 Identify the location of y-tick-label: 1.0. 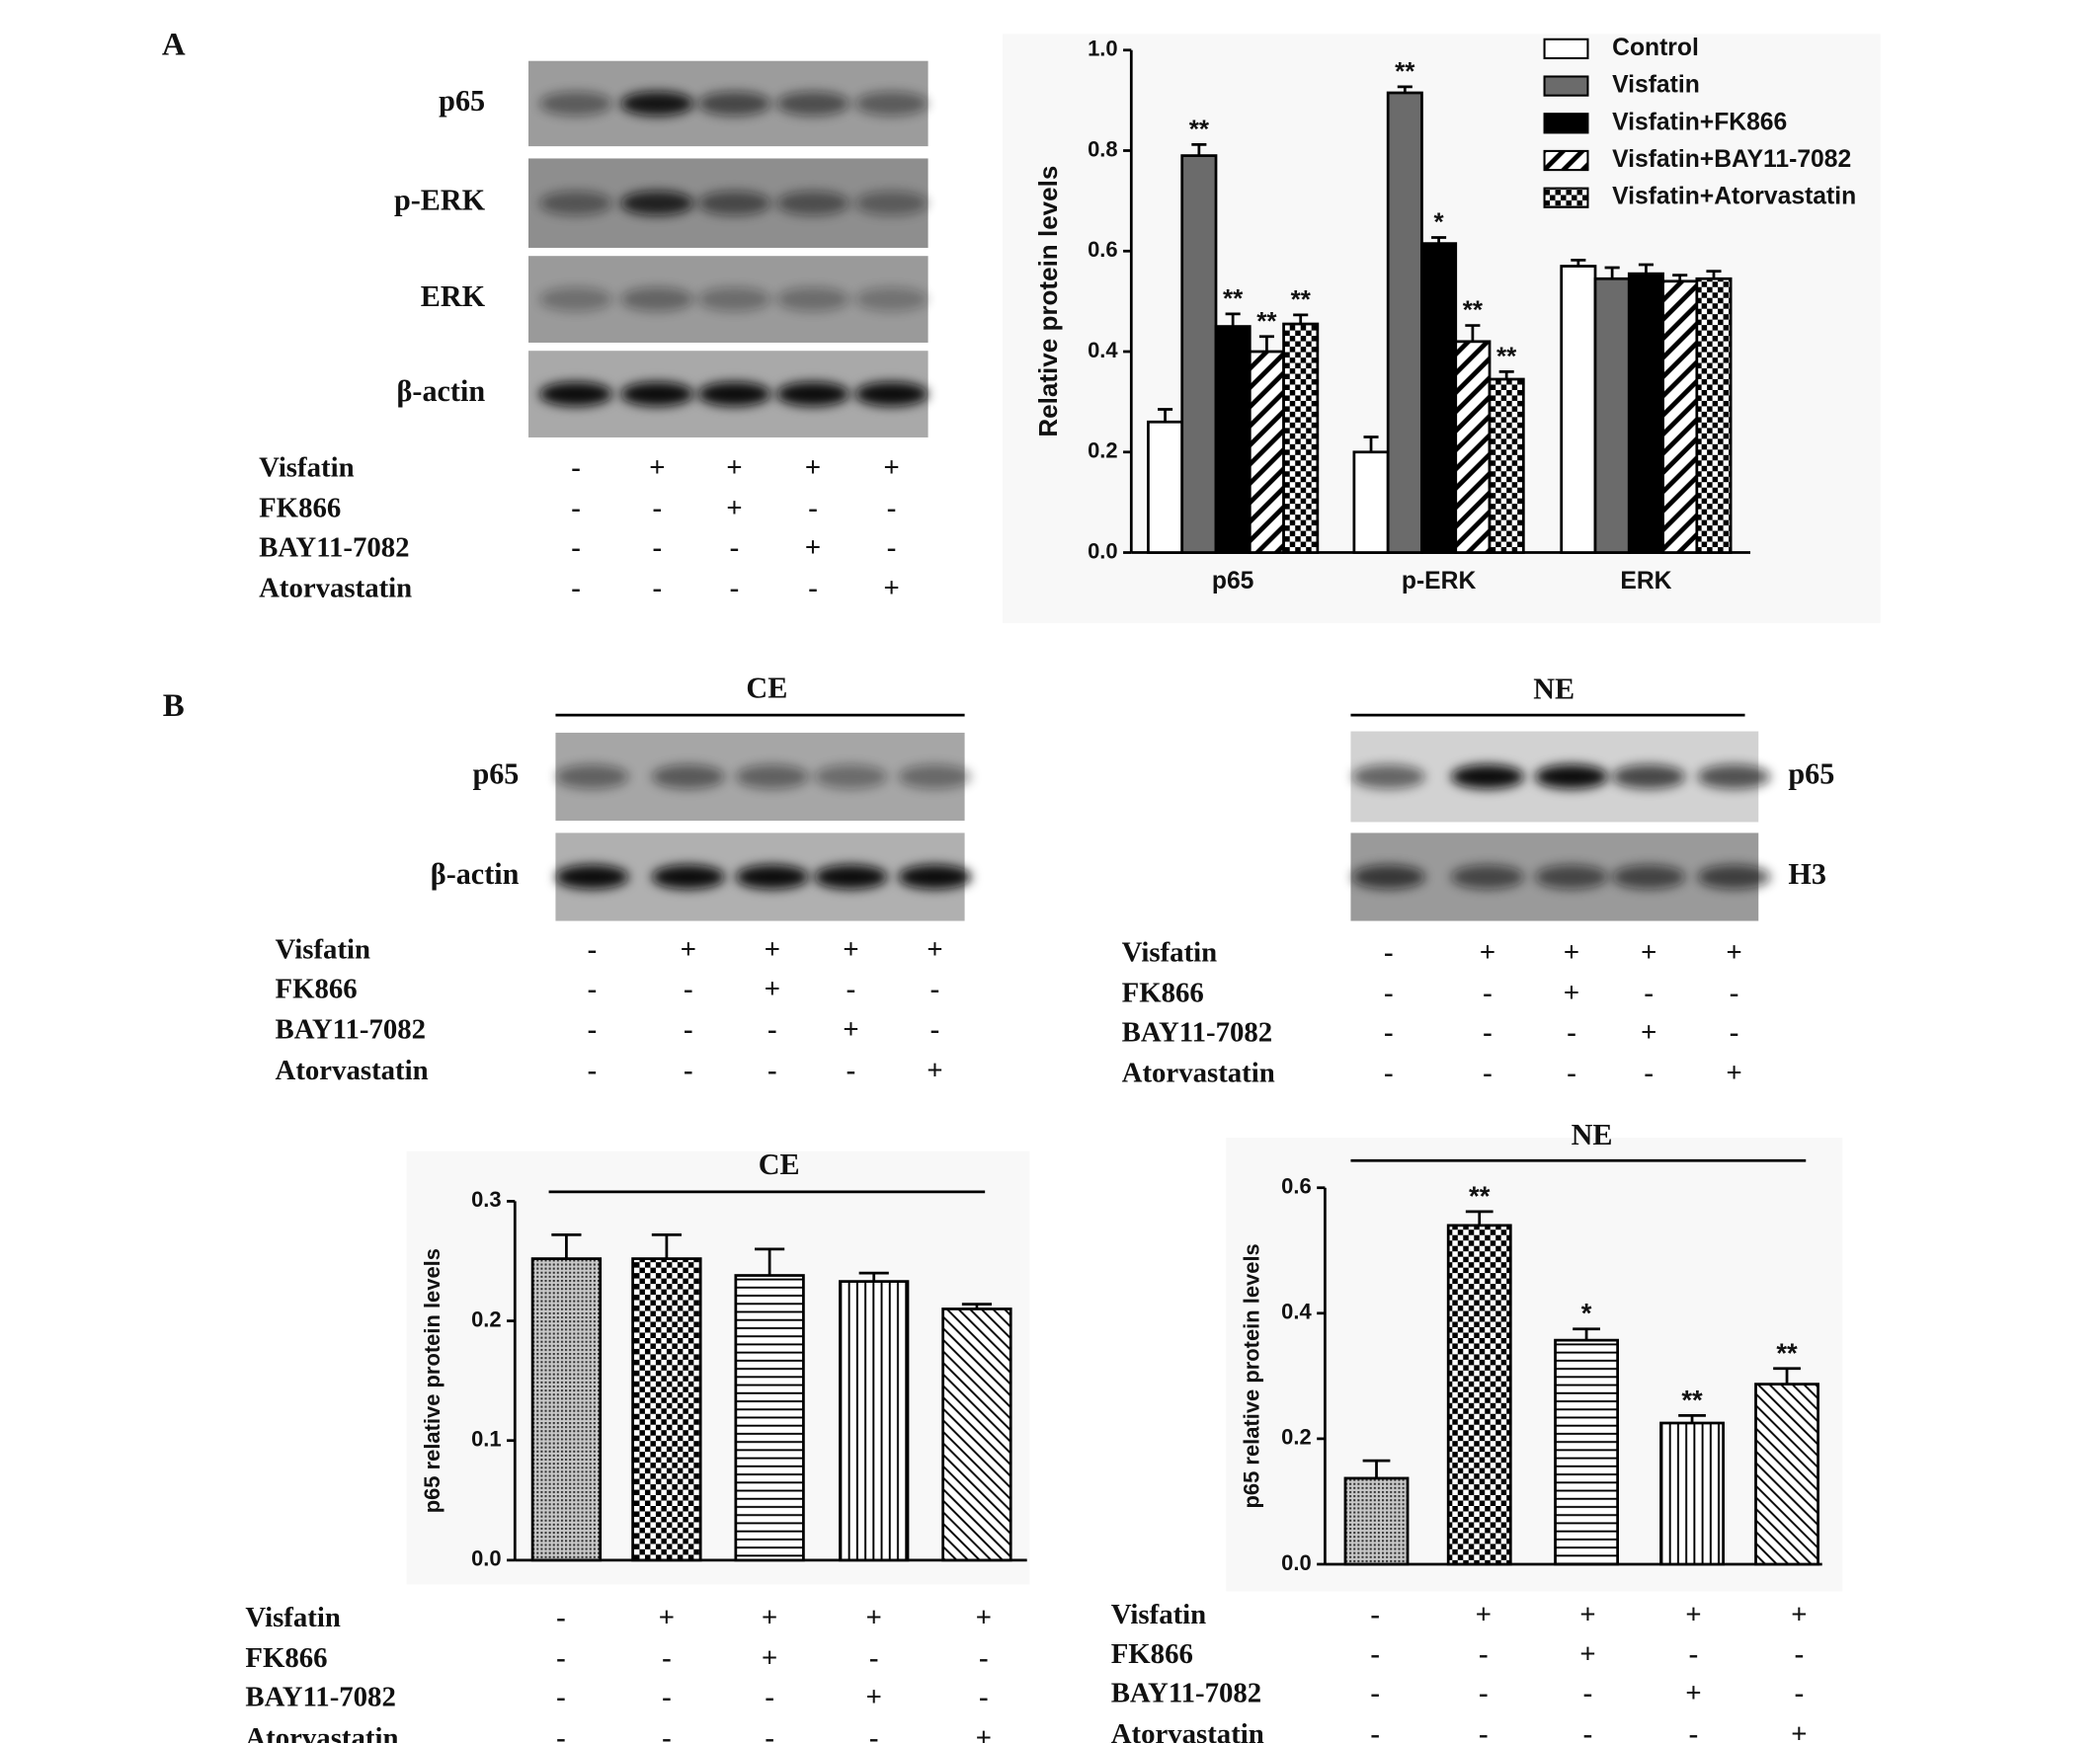
(1102, 49).